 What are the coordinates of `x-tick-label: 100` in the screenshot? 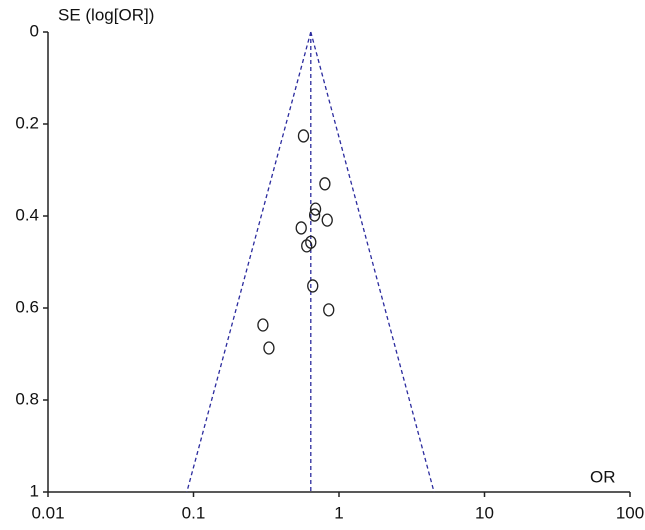 It's located at (630, 512).